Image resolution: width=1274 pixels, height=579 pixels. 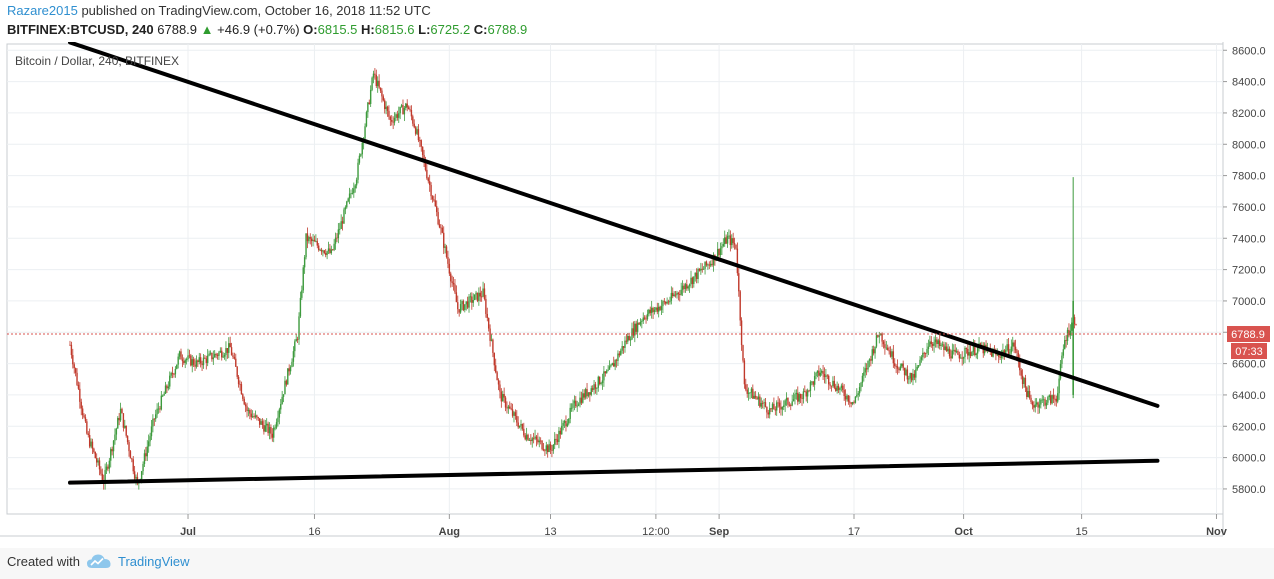 I want to click on price-tick-label: 7600.0, so click(x=1249, y=208).